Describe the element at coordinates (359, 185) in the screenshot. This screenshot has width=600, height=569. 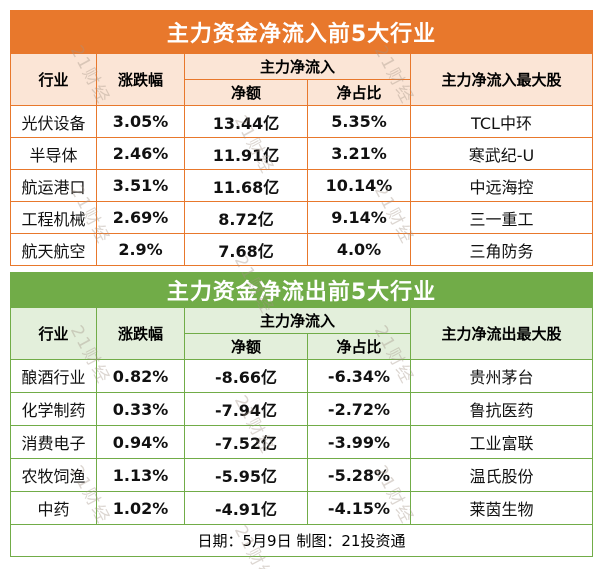
I see `cell-net-ratio: 10.14%` at that location.